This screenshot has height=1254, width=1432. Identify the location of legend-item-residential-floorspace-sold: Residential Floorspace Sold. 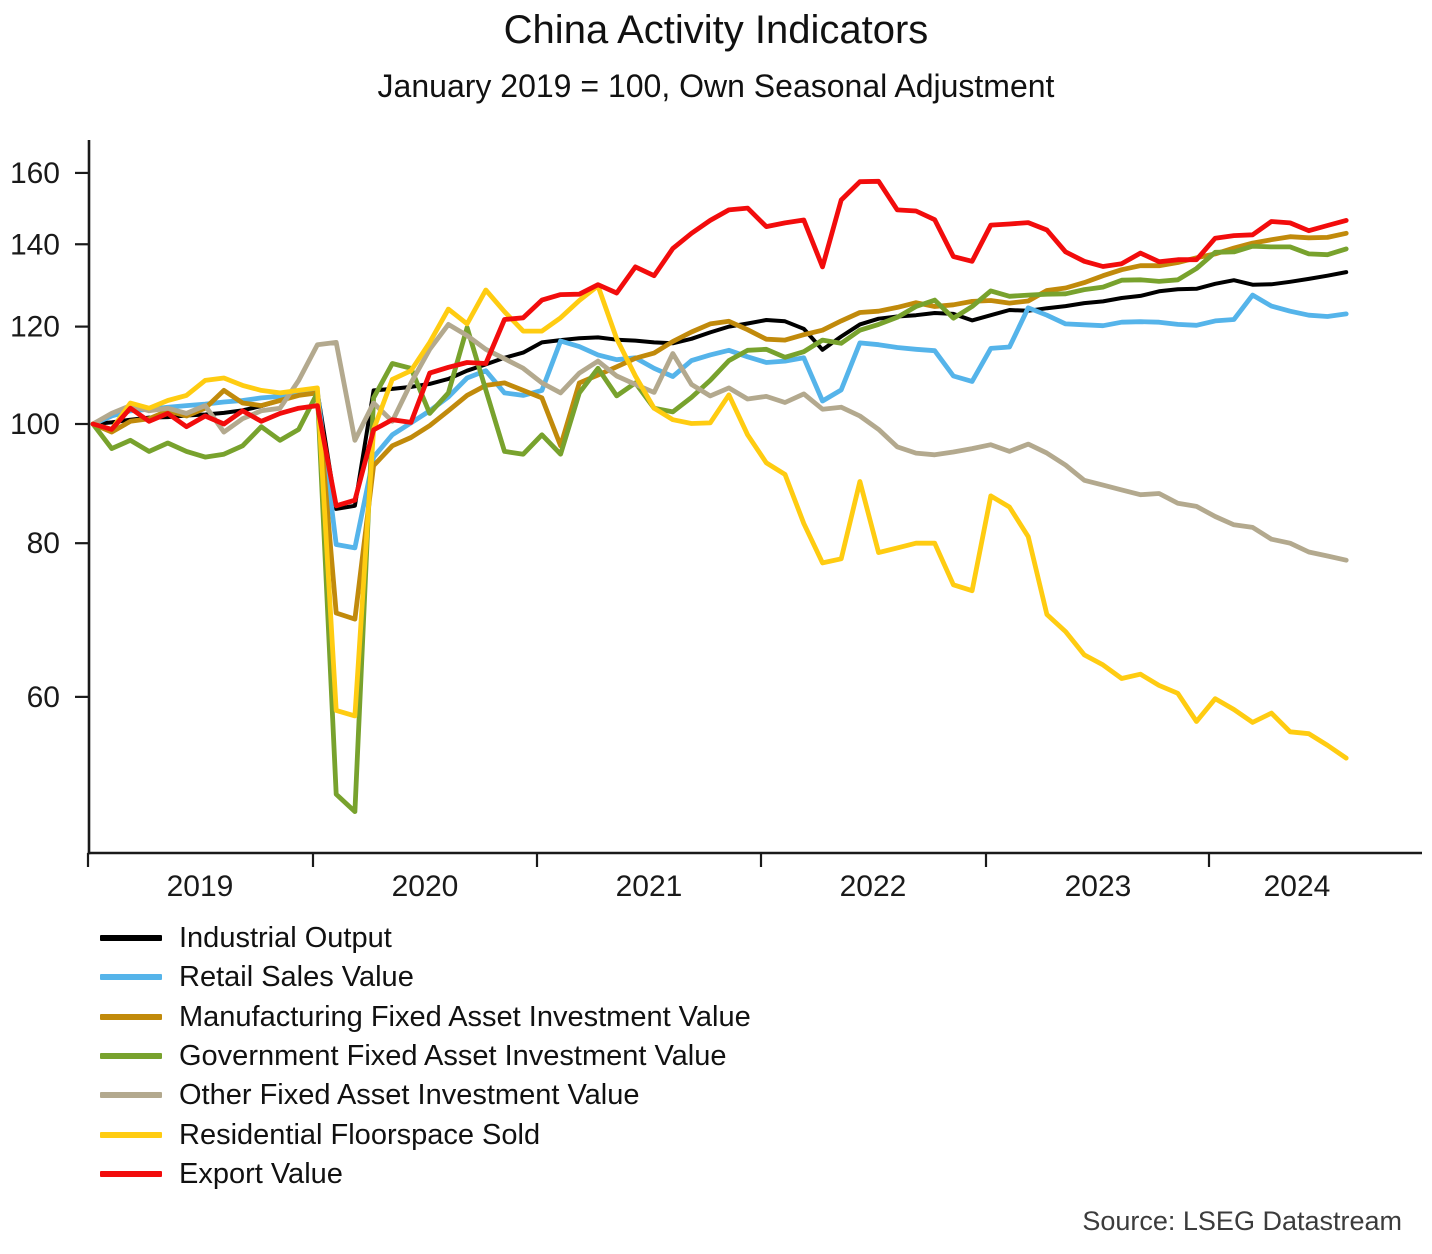
(320, 1135).